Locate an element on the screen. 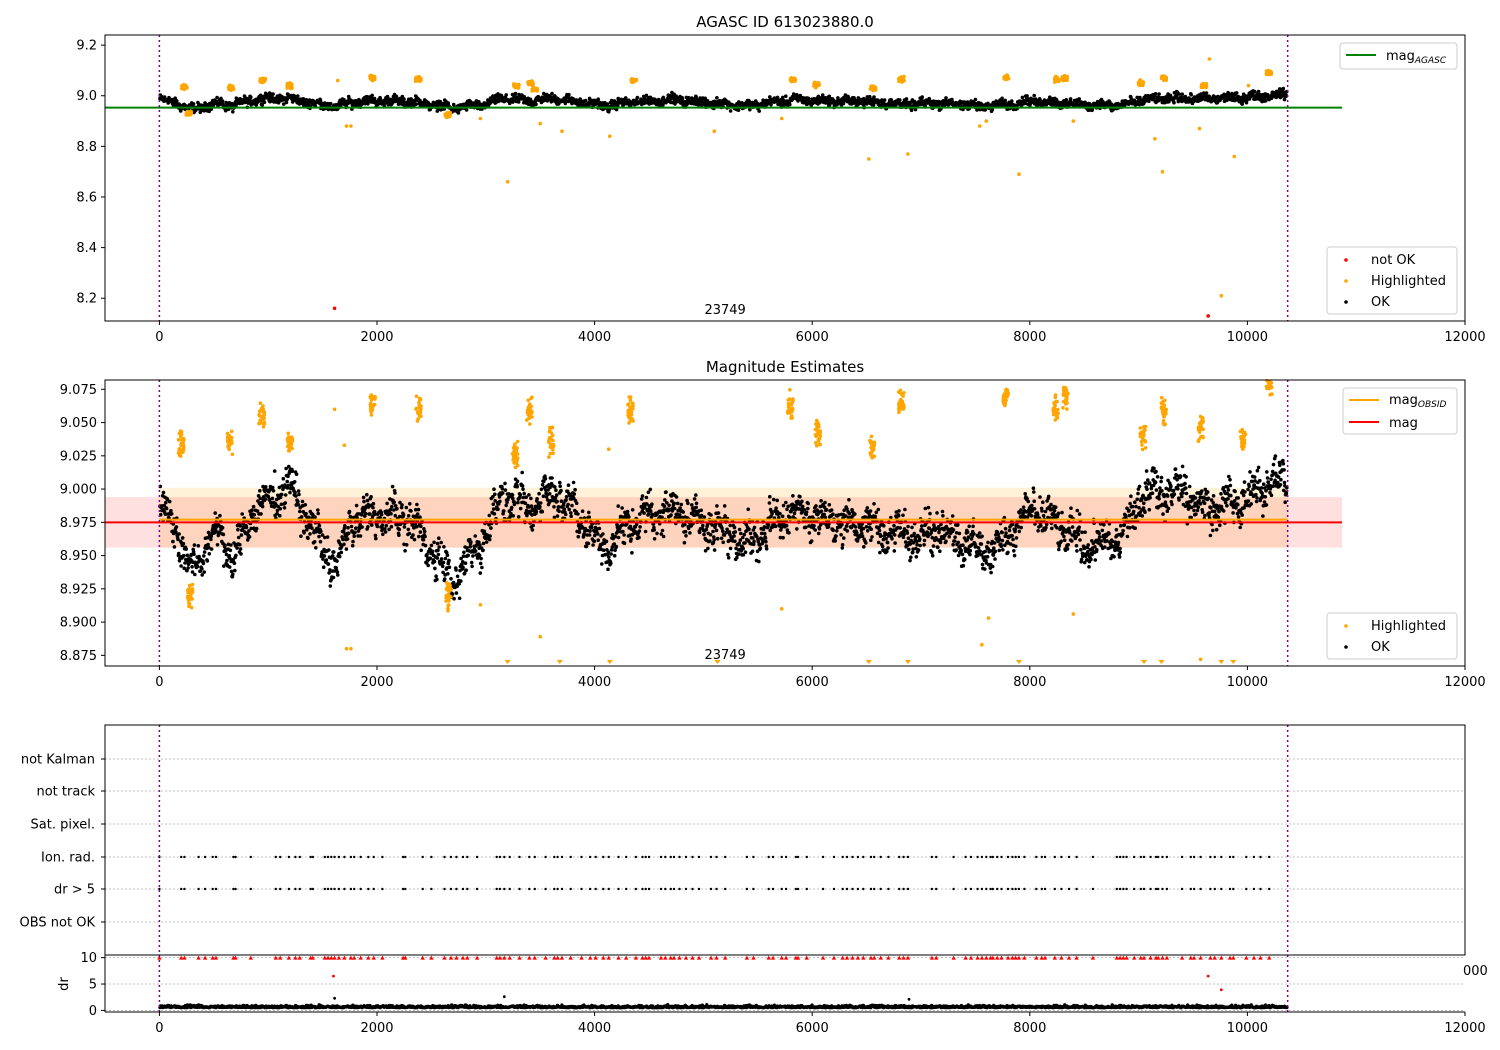  agasc-status-legend: not OK Highlighted OK is located at coordinates (1392, 280).